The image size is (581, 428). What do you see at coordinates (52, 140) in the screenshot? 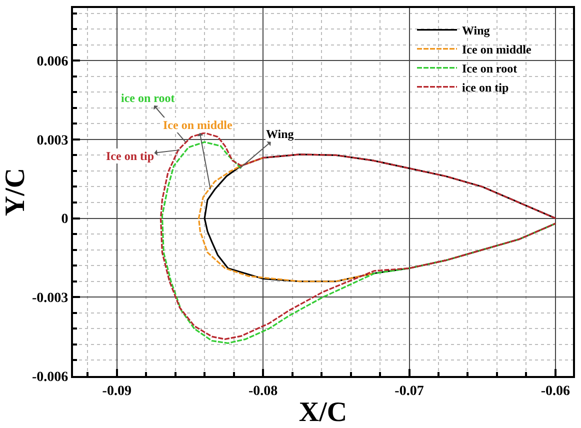
I see `y-tick-label: 0.003` at bounding box center [52, 140].